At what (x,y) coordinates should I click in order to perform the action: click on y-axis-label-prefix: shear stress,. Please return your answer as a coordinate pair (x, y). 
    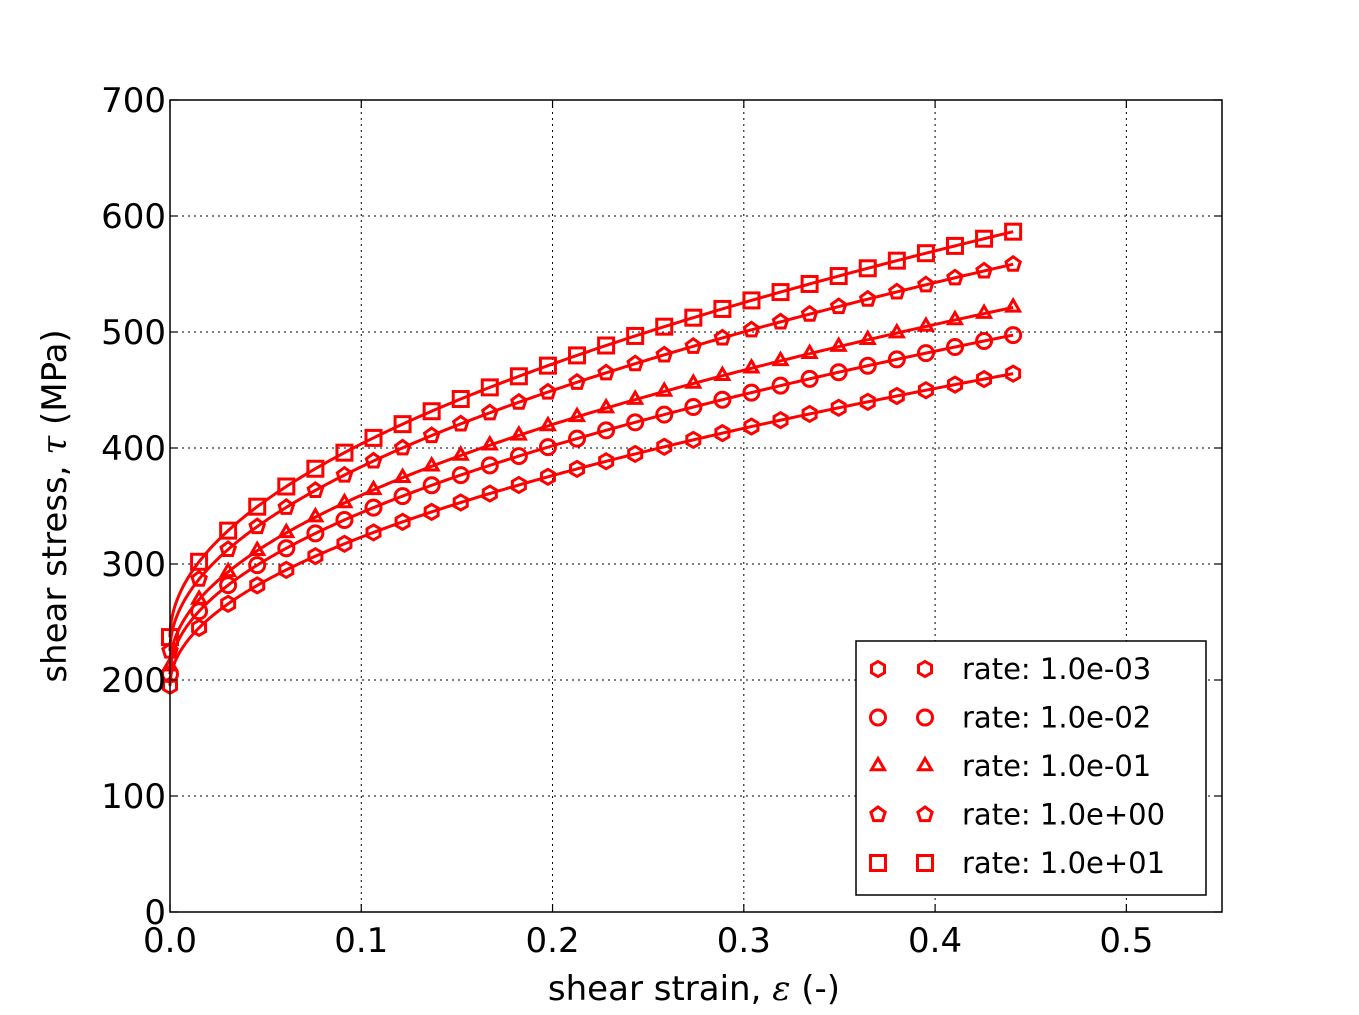
    Looking at the image, I should click on (55, 569).